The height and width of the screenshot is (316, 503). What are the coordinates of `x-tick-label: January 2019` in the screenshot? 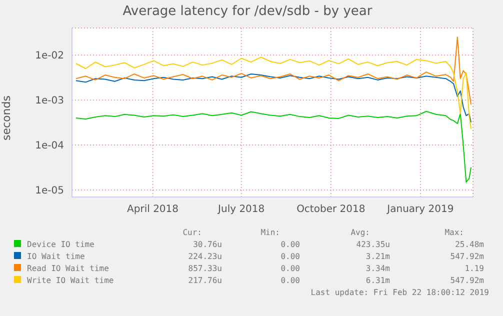 It's located at (420, 210).